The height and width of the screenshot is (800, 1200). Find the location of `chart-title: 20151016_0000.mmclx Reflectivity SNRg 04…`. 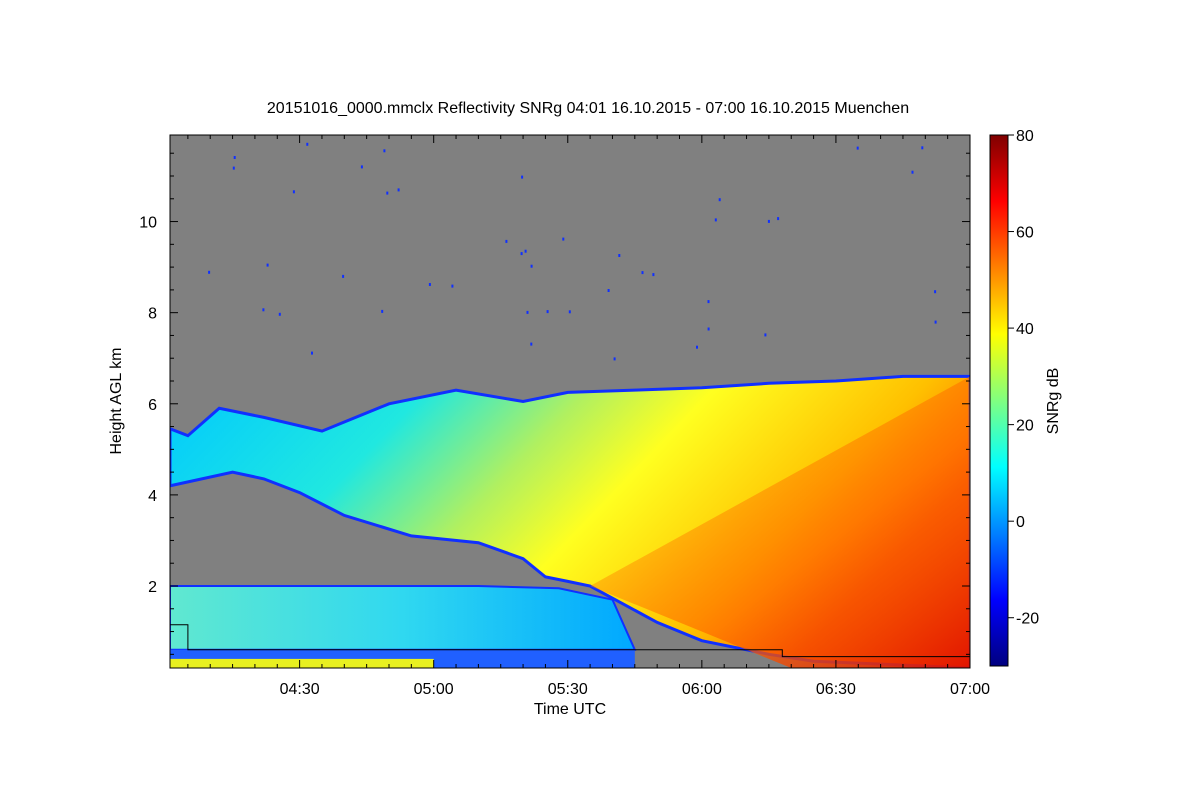

chart-title: 20151016_0000.mmclx Reflectivity SNRg 04… is located at coordinates (588, 108).